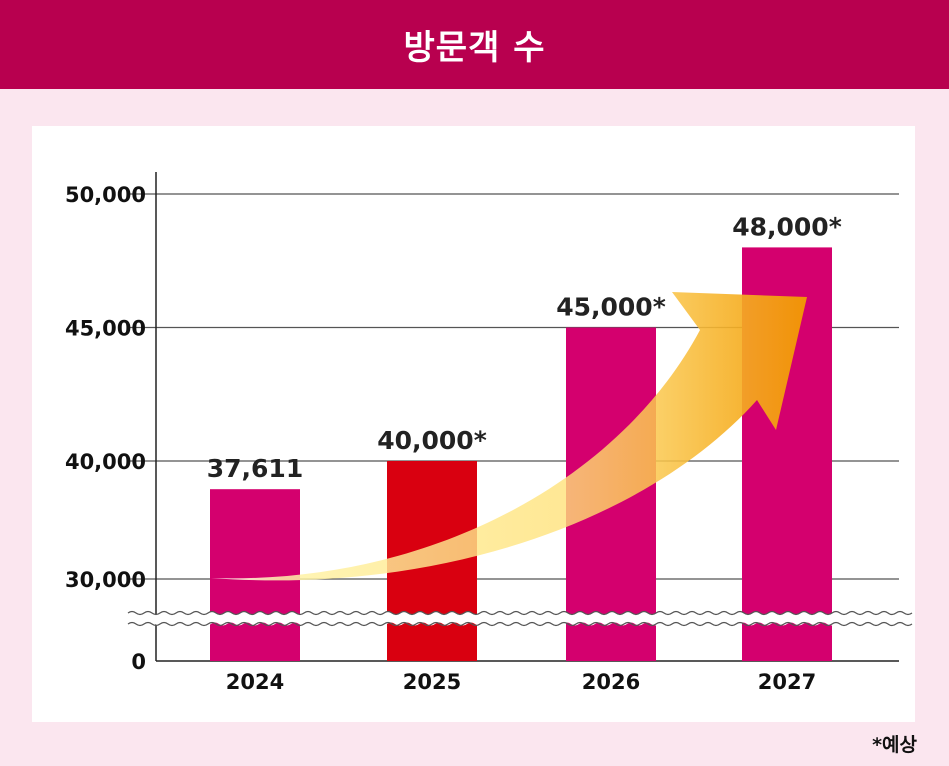  I want to click on page-title: 방문객 수, so click(474, 48).